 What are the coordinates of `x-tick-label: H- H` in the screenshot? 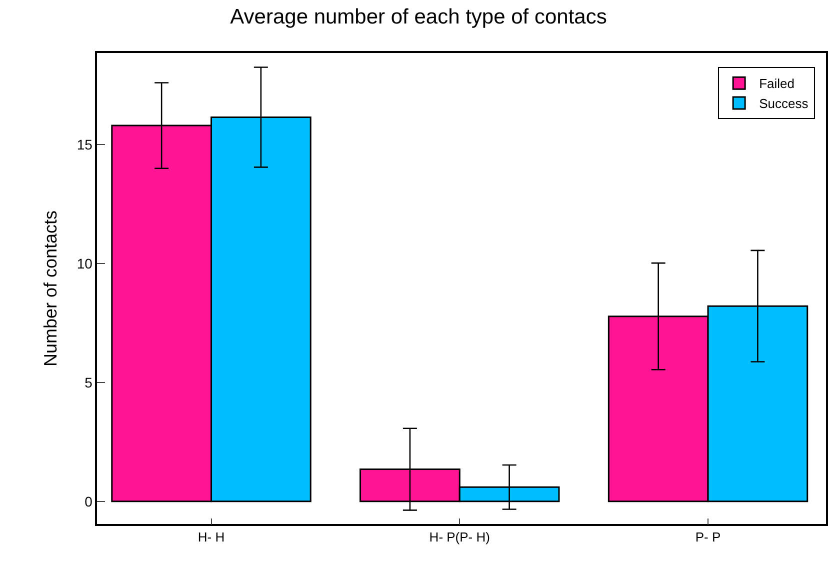 It's located at (211, 536).